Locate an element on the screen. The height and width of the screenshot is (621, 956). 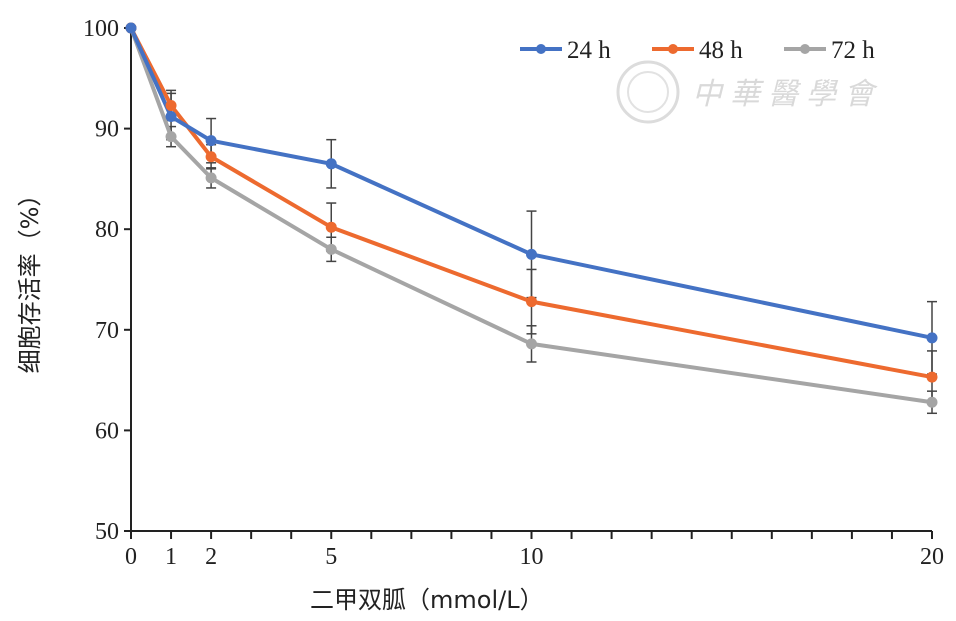
legend-item-48h: 48 h is located at coordinates (697, 50).